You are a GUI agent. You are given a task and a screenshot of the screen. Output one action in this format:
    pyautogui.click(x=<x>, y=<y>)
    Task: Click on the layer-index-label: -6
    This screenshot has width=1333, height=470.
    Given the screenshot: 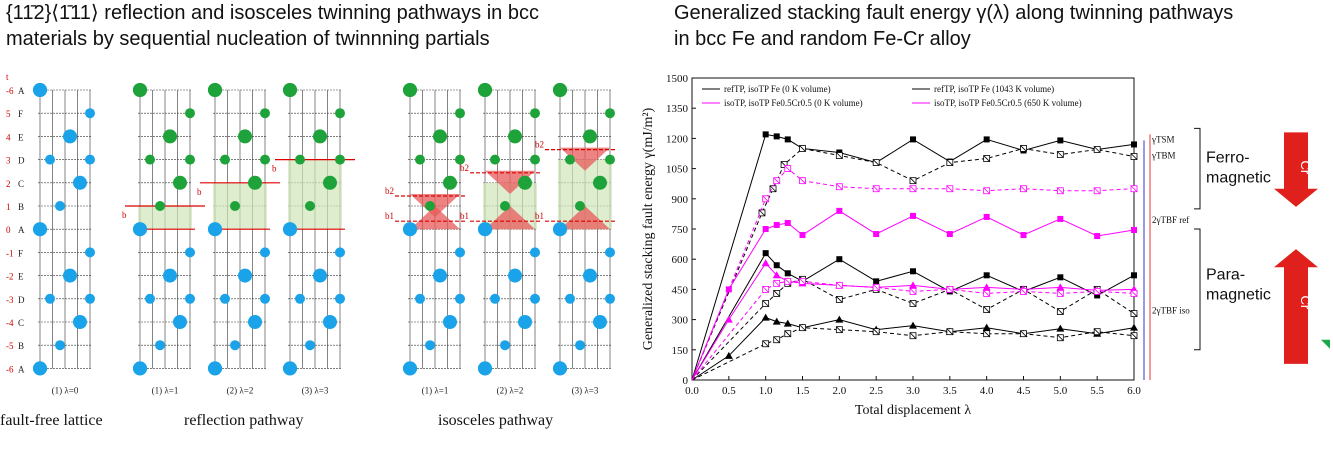 What is the action you would take?
    pyautogui.click(x=10, y=369)
    